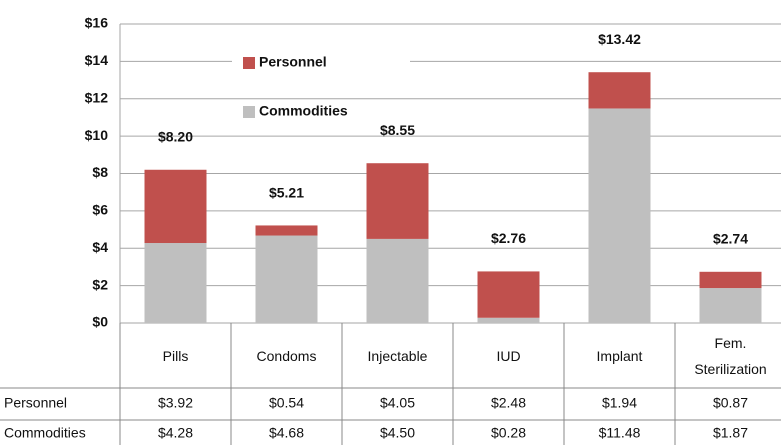  What do you see at coordinates (620, 433) in the screenshot?
I see `table-value: $11.48` at bounding box center [620, 433].